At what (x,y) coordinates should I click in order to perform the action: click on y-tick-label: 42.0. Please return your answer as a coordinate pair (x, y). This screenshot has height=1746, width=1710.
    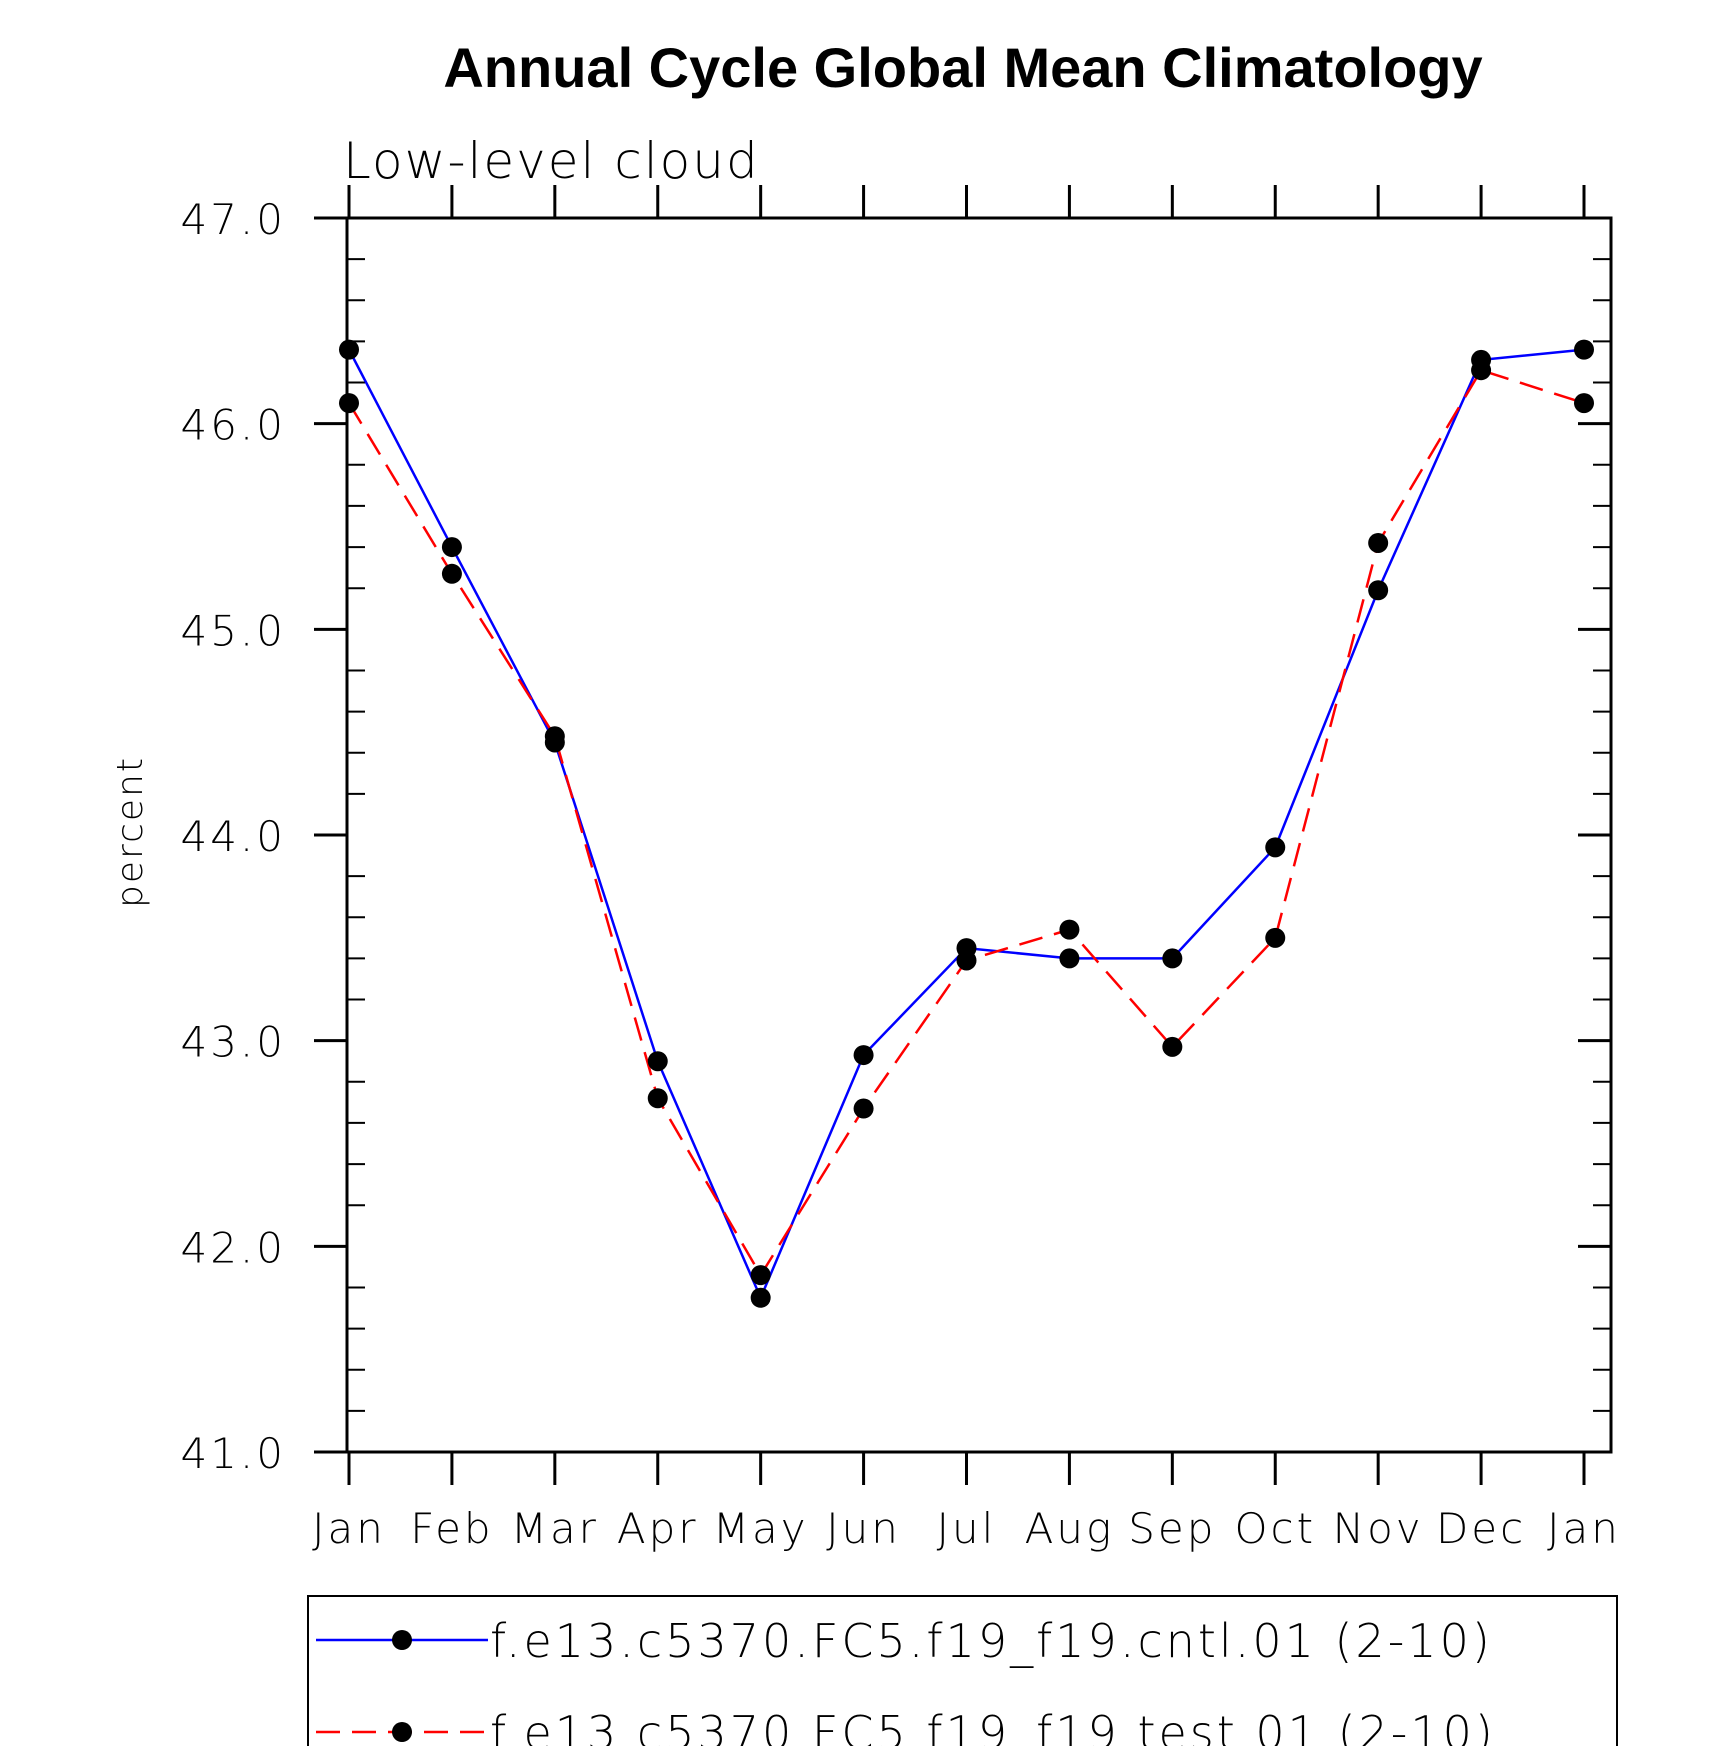
    Looking at the image, I should click on (233, 1247).